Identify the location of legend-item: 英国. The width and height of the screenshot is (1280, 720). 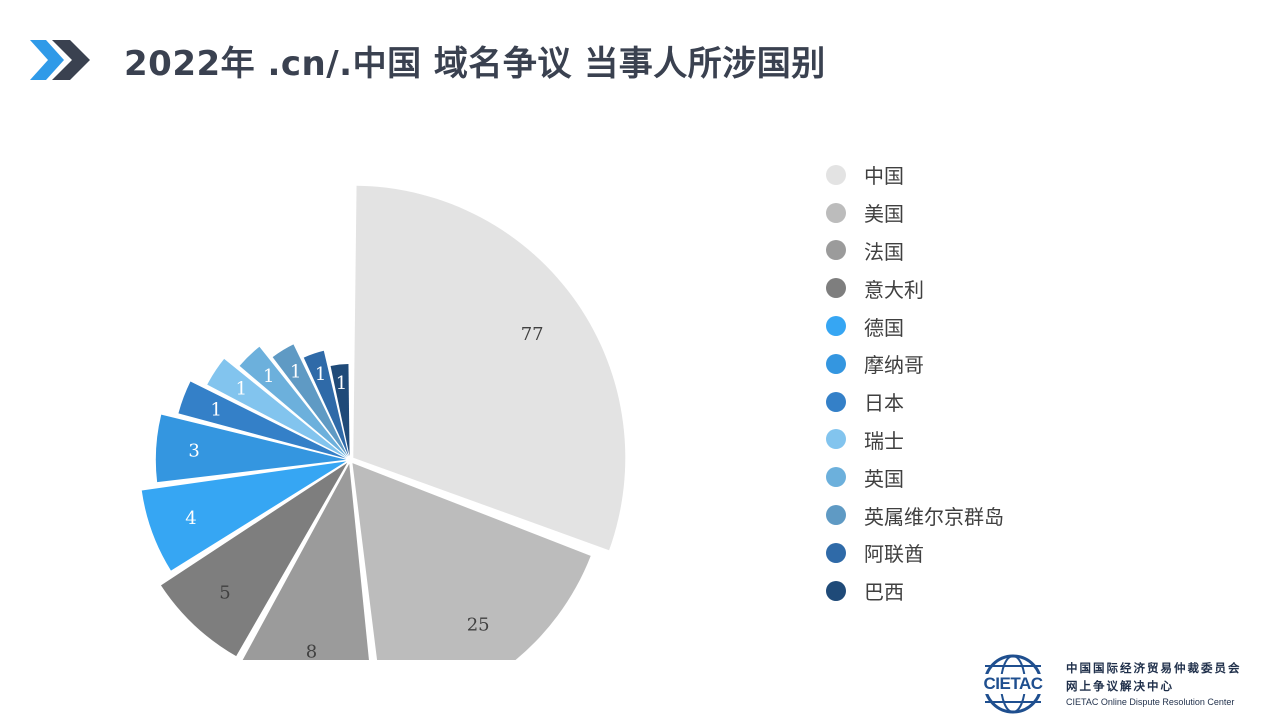
(915, 477).